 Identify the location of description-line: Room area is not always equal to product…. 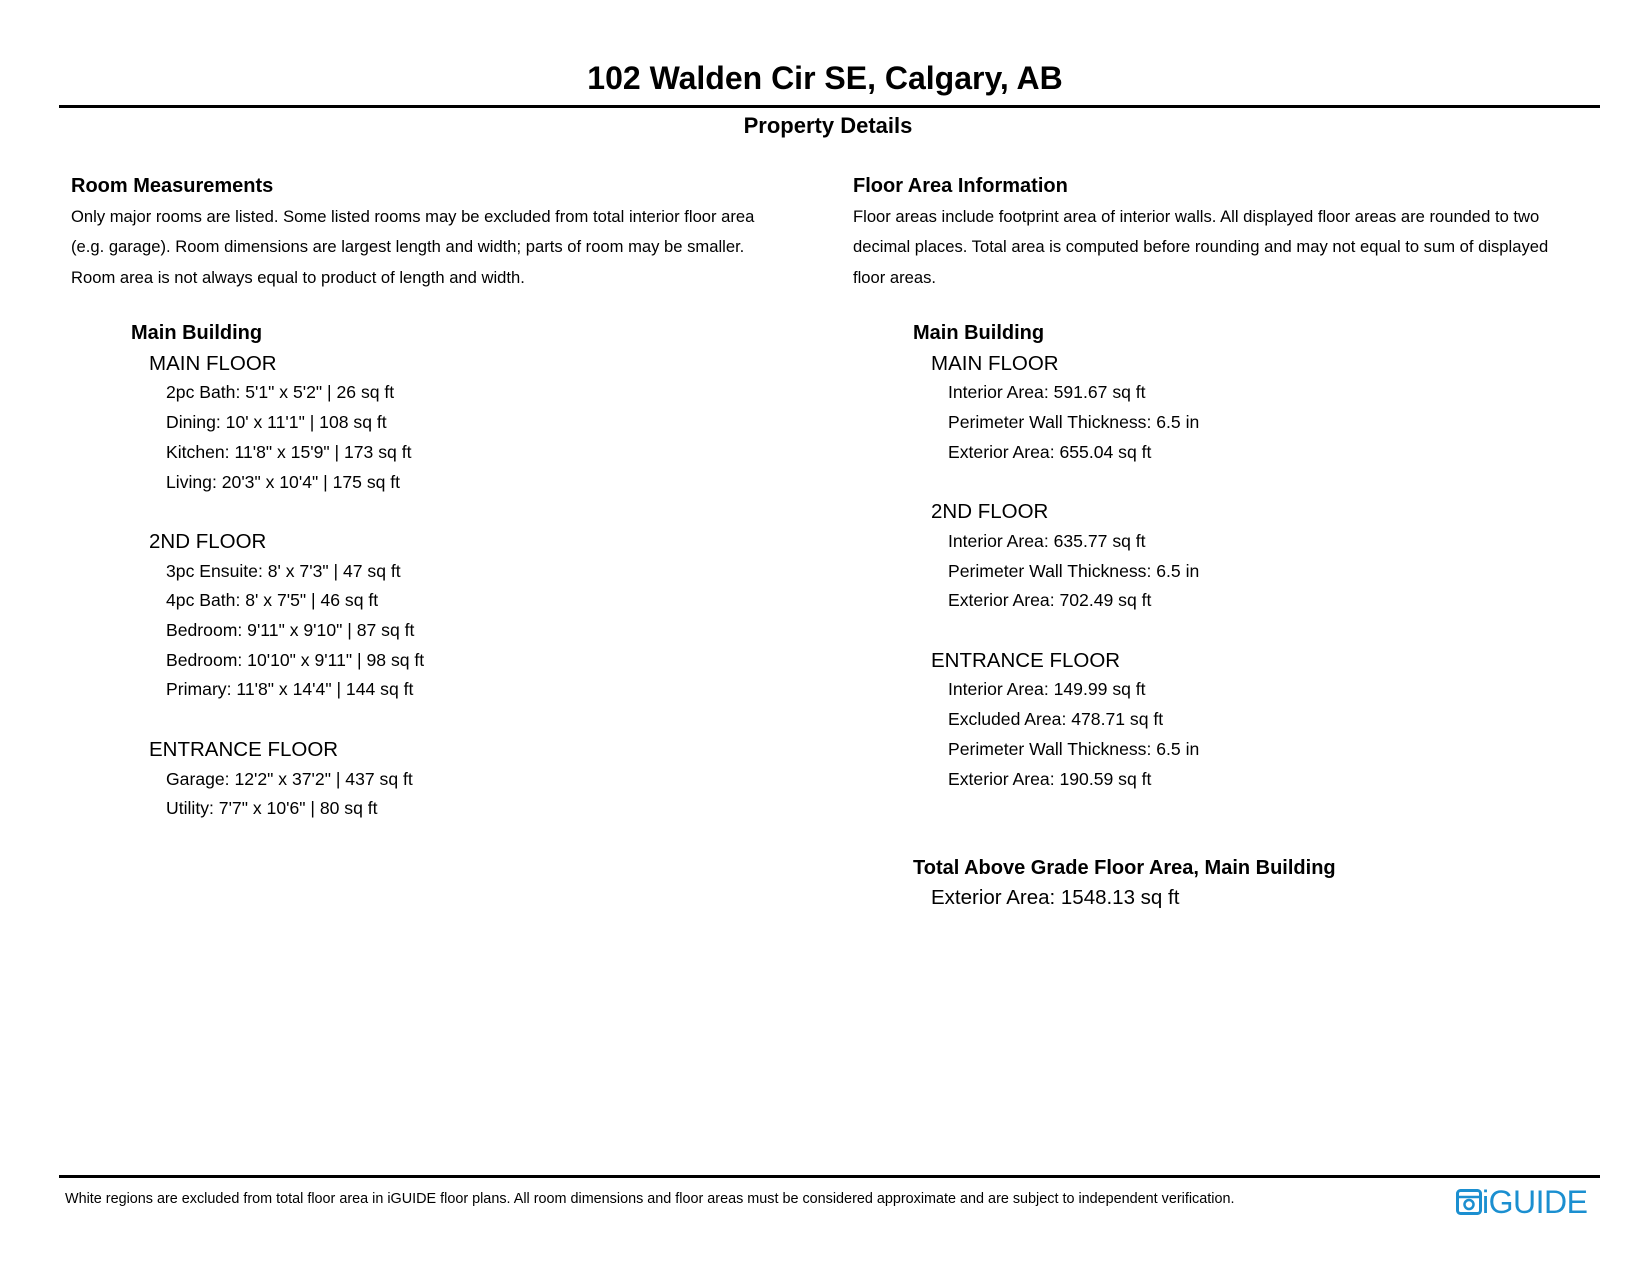
(298, 277).